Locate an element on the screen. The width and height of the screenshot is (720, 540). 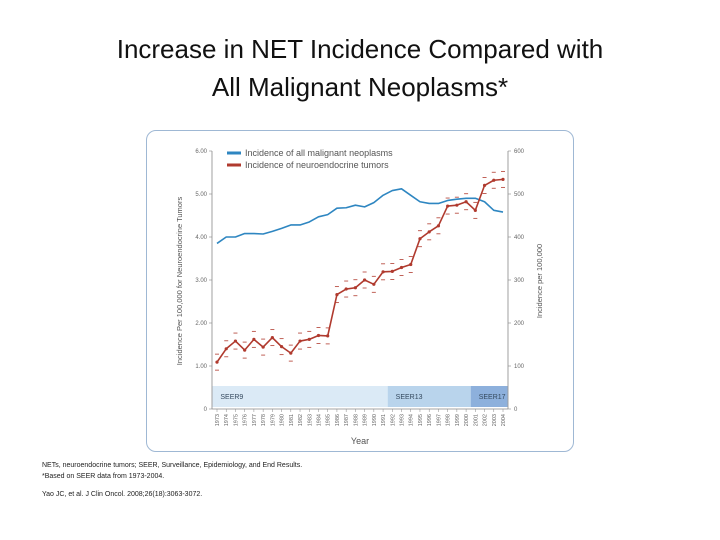
right-tick-label: 600 is located at coordinates (519, 152).